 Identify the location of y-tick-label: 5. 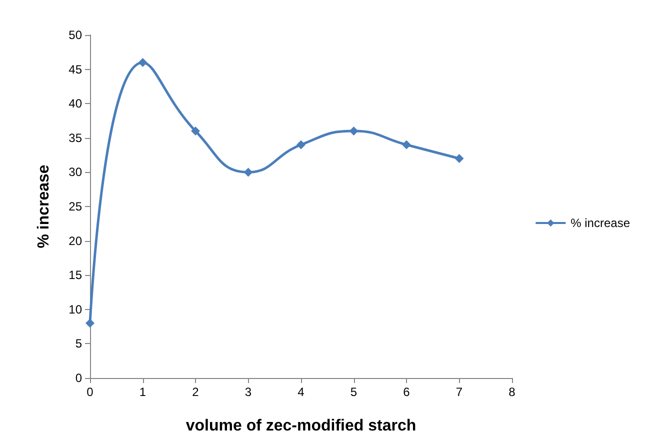
(78, 343).